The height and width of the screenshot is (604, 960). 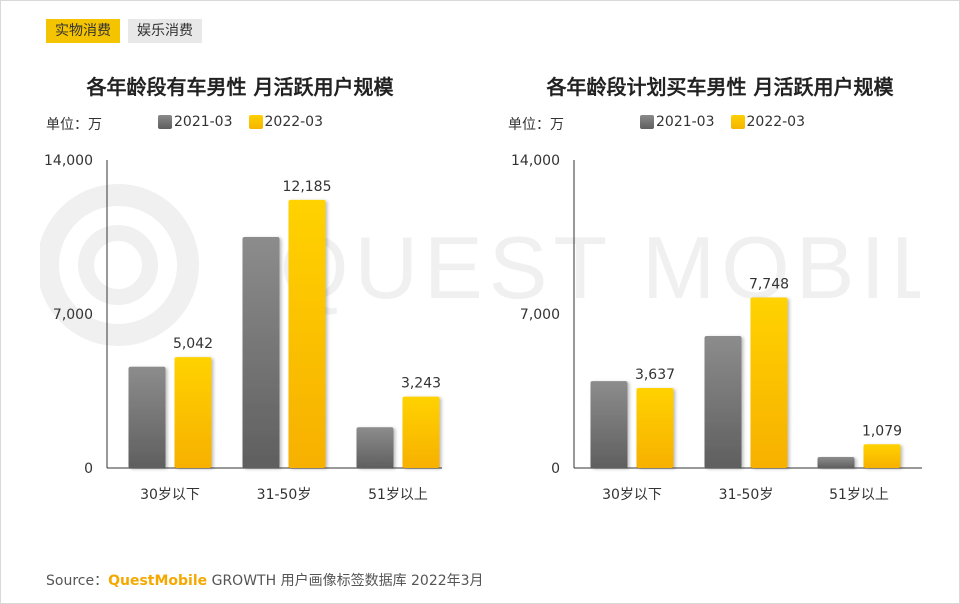 What do you see at coordinates (307, 187) in the screenshot?
I see `data-label: 12,185` at bounding box center [307, 187].